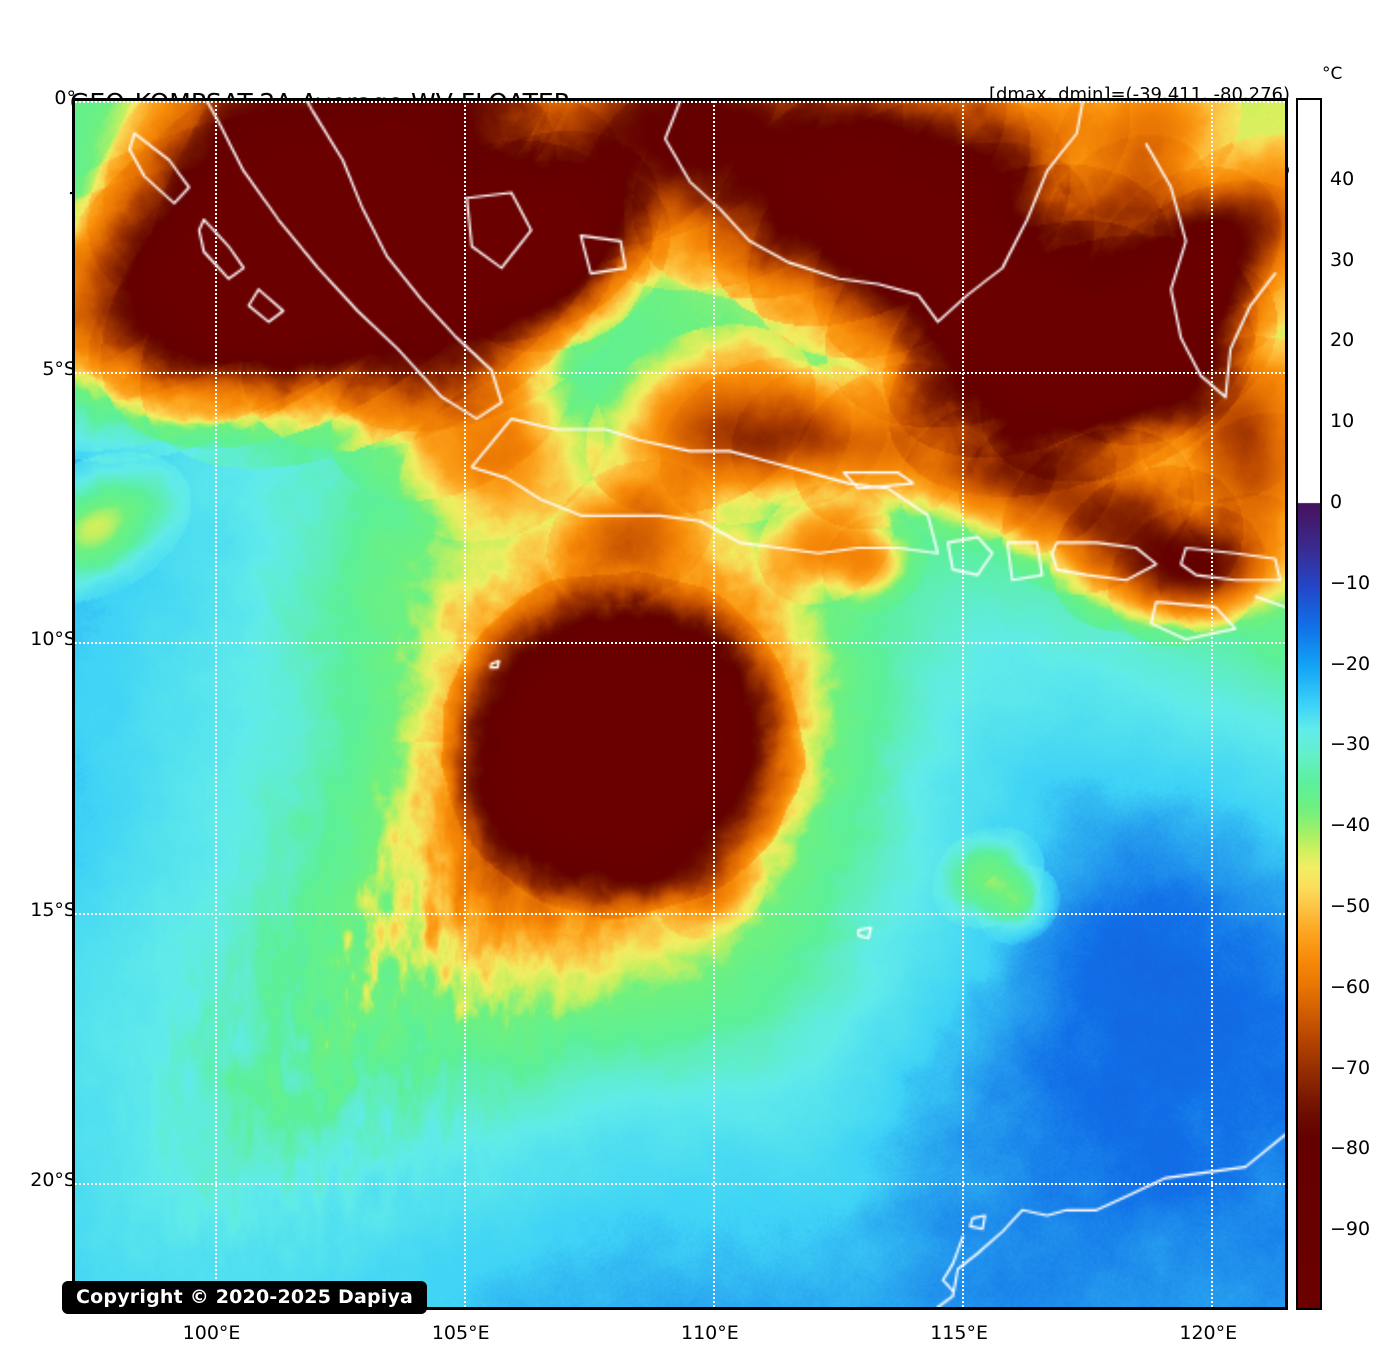 This screenshot has width=1388, height=1359. What do you see at coordinates (1342, 421) in the screenshot?
I see `colorbar-tick-label: 10` at bounding box center [1342, 421].